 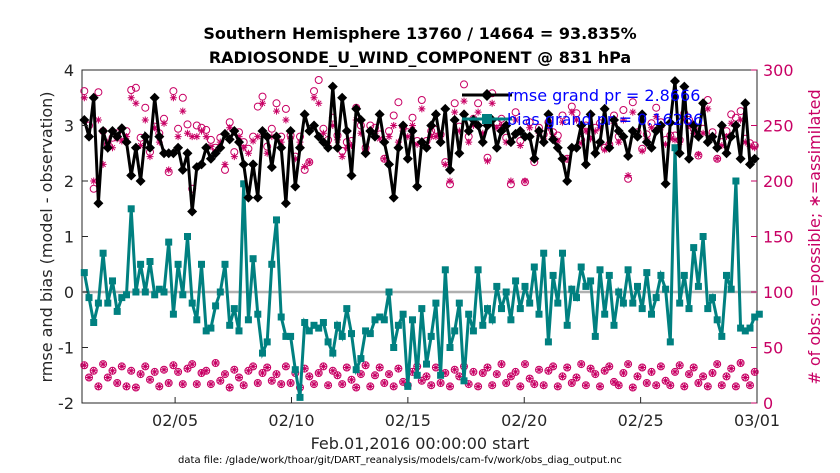 What do you see at coordinates (757, 420) in the screenshot?
I see `x-tick-label: 03/01` at bounding box center [757, 420].